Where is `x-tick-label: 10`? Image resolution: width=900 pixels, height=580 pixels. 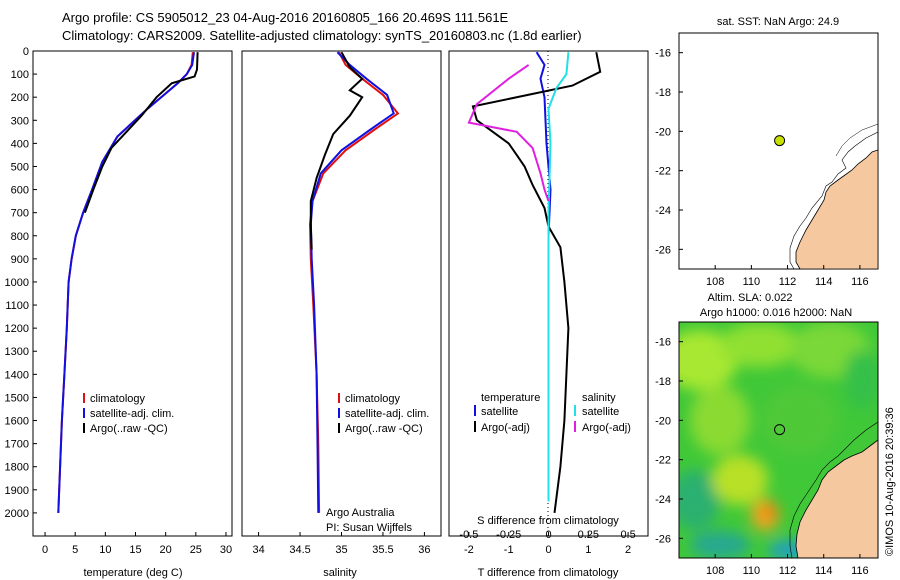 x-tick-label: 10 is located at coordinates (105, 550).